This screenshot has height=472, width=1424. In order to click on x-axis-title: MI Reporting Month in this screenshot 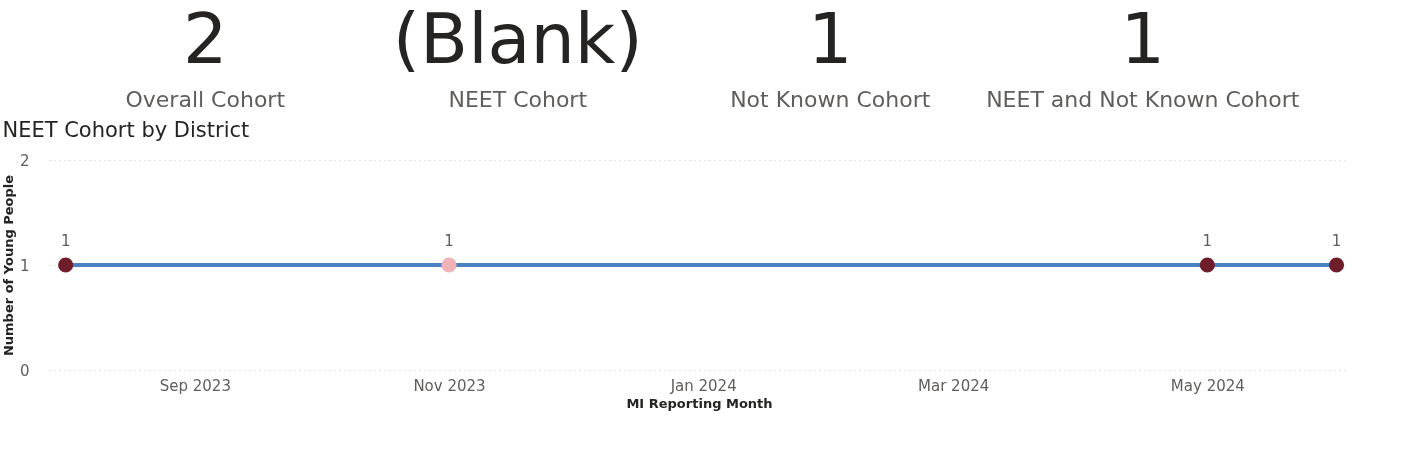, I will do `click(699, 403)`.